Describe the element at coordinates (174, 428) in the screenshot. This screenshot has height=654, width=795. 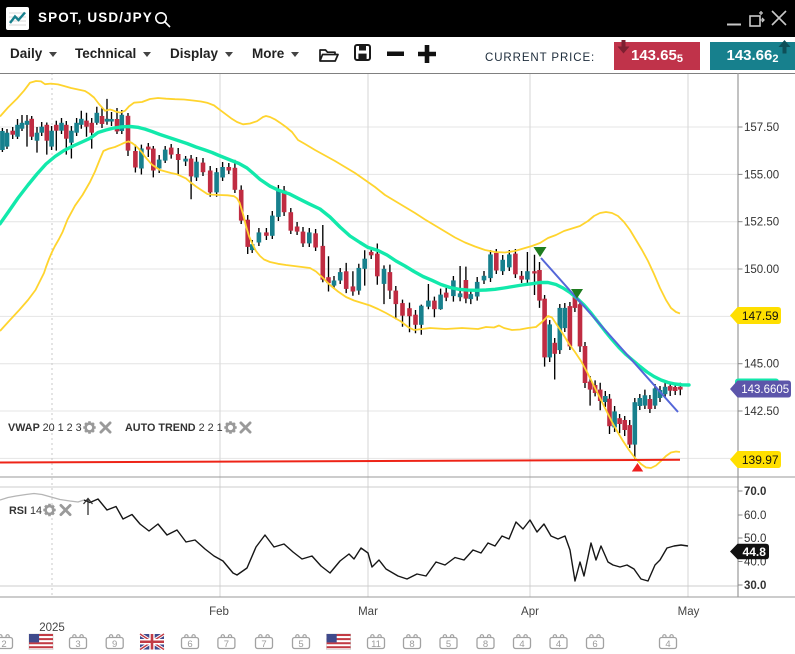
I see `svg-text: AUTO TREND 2 2 1` at that location.